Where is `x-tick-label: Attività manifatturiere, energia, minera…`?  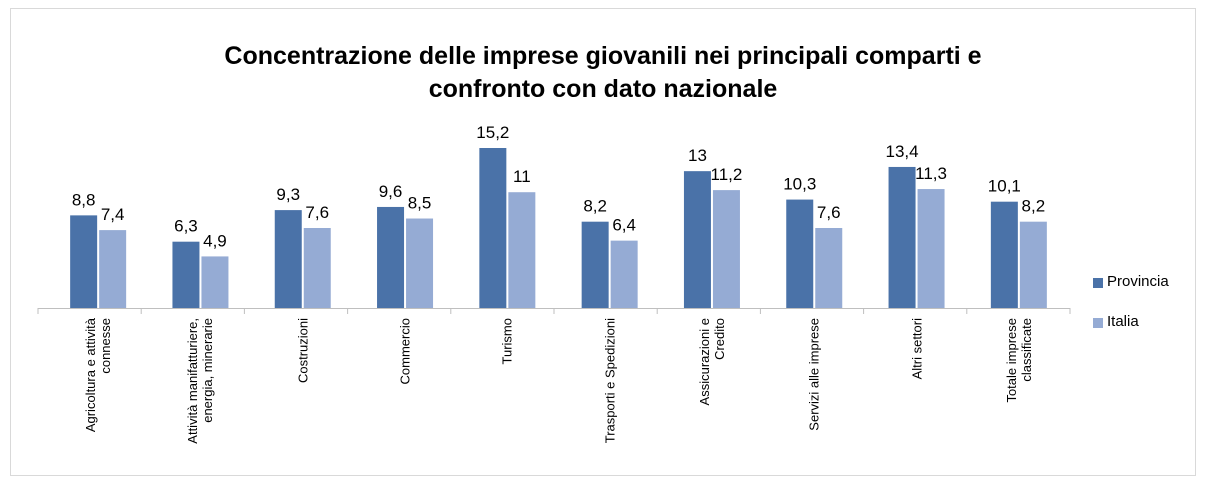
x-tick-label: Attività manifatturiere, energia, minera… is located at coordinates (200, 381).